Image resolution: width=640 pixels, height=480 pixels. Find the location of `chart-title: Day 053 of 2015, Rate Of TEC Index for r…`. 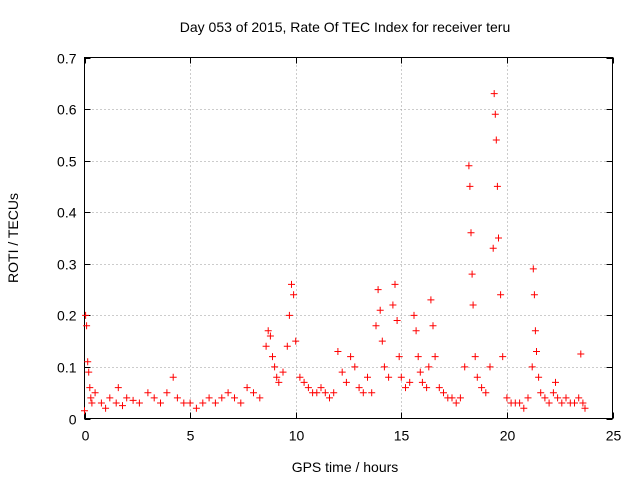

chart-title: Day 053 of 2015, Rate Of TEC Index for r… is located at coordinates (345, 27).